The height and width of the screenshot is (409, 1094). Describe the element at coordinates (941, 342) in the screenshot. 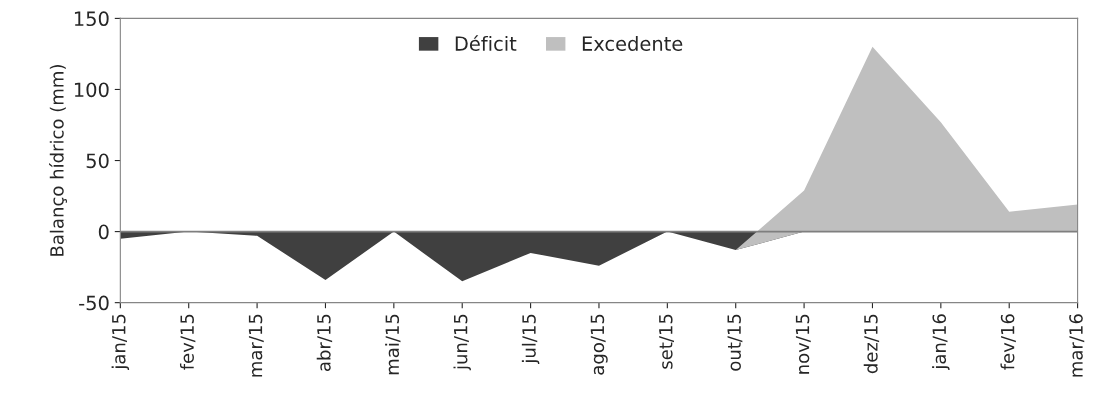

I see `x-tick-label: jan/16` at that location.